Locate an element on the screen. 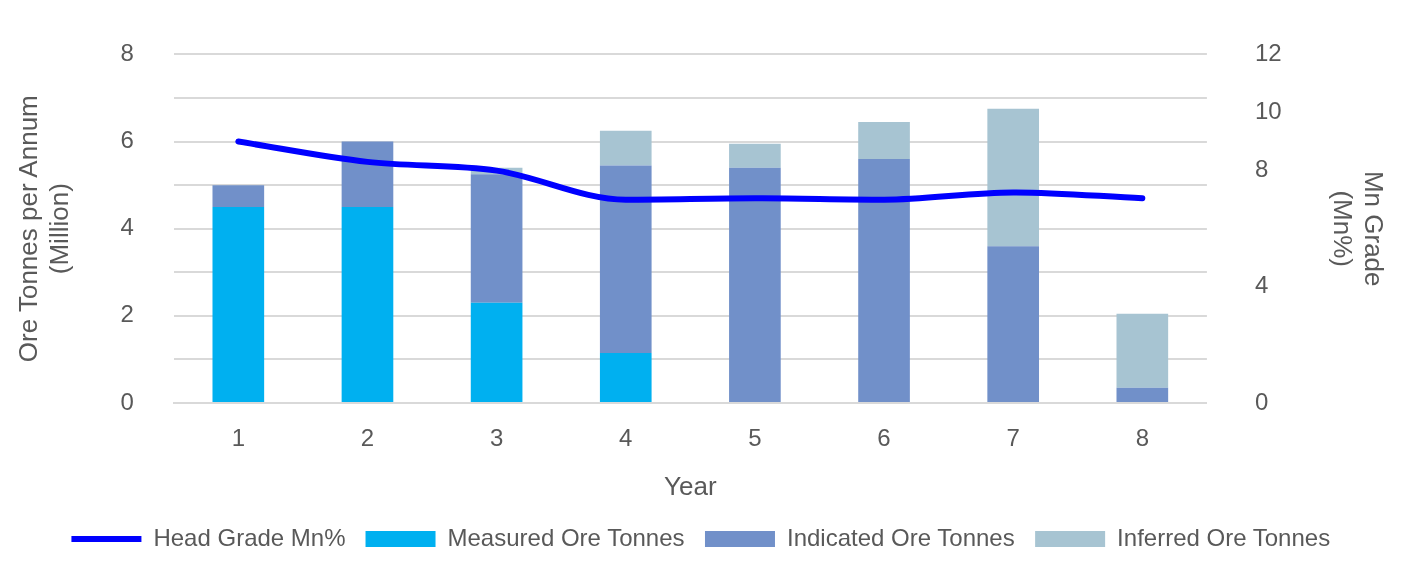  x-tick-label: 2 is located at coordinates (367, 438).